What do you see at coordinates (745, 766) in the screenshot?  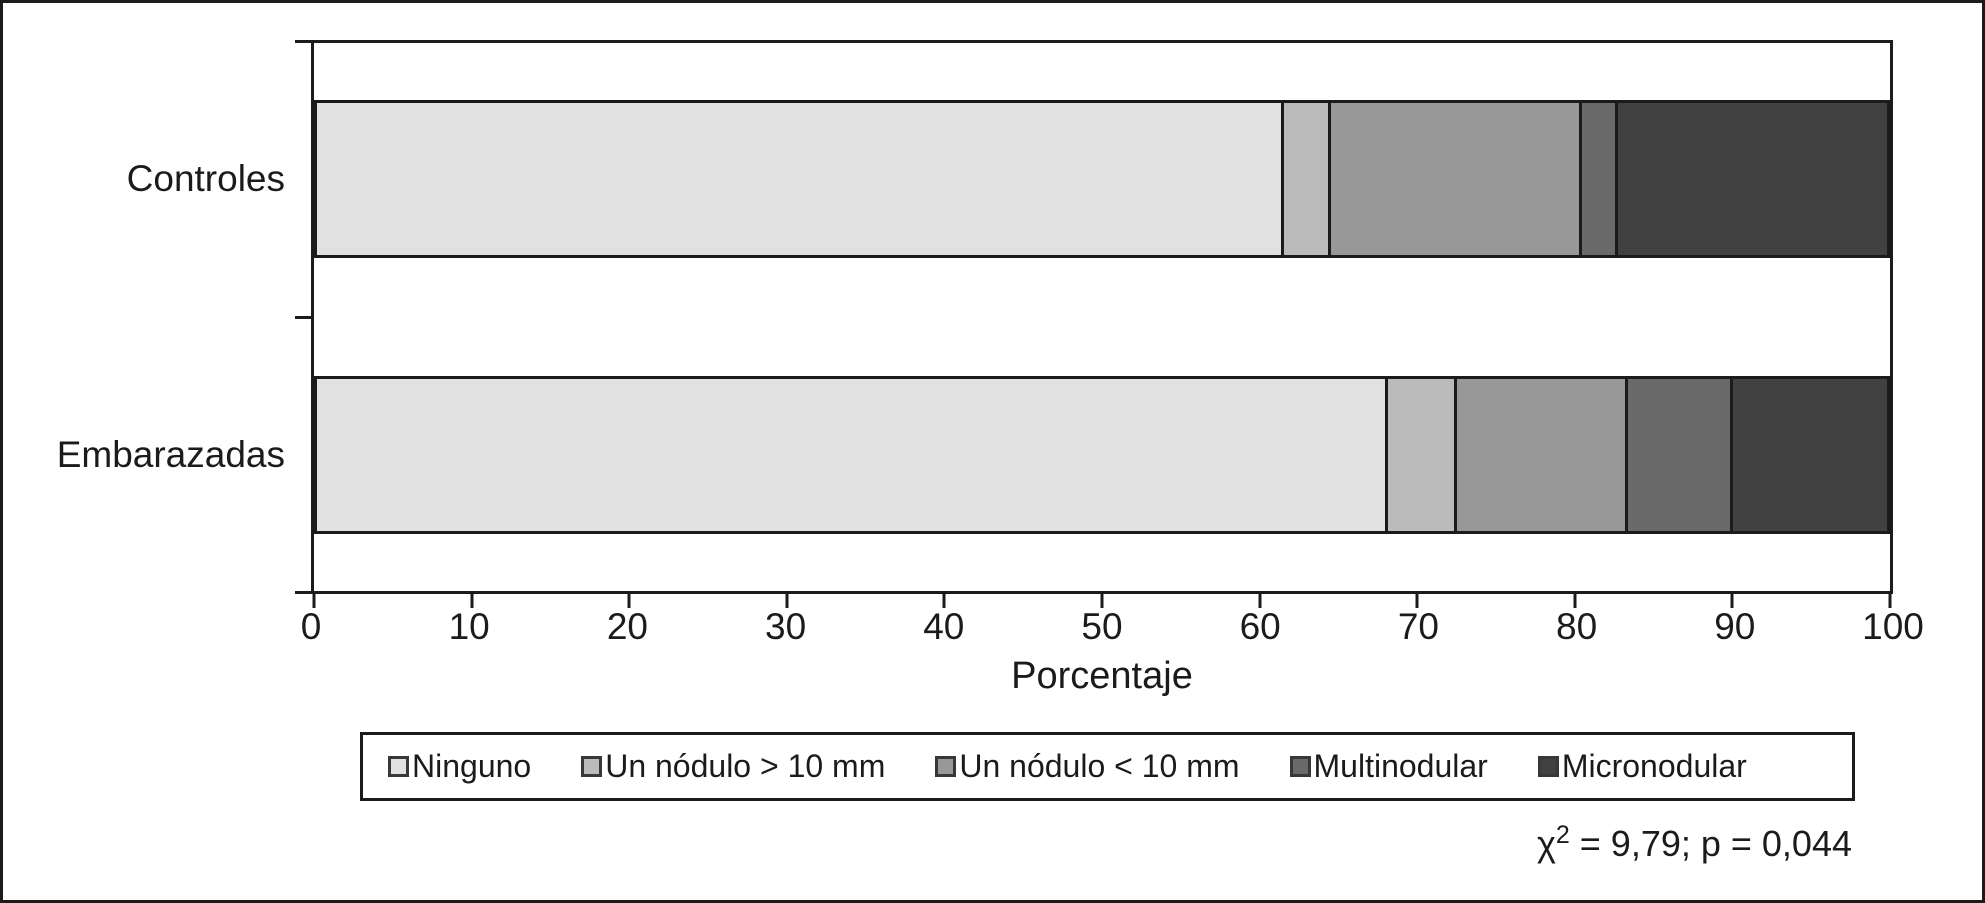 I see `legend-label: Un nódulo > 10 mm` at bounding box center [745, 766].